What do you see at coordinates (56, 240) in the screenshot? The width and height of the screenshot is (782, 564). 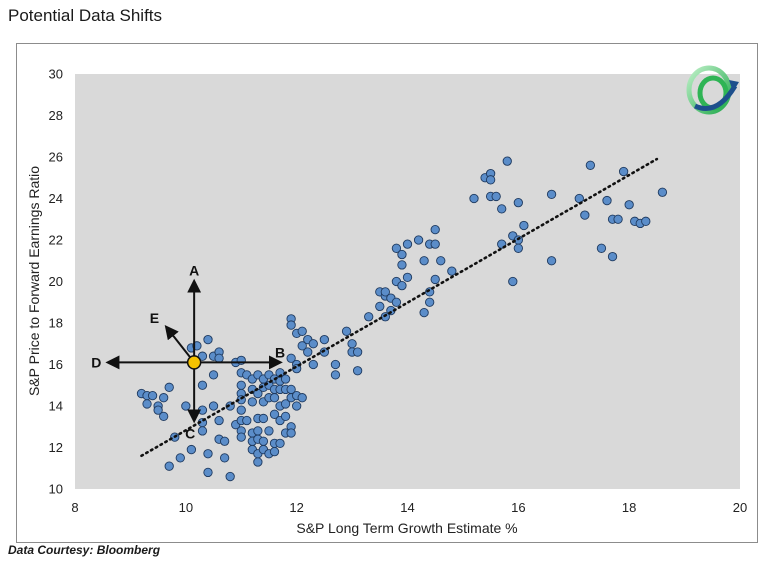 I see `y-tick-label: 22` at bounding box center [56, 240].